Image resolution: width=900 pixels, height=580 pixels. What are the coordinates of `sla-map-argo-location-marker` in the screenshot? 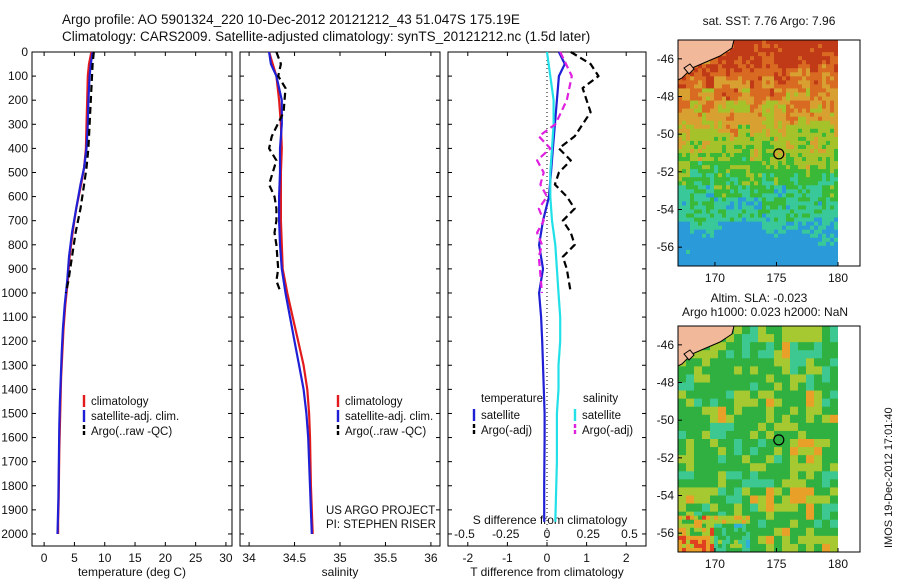 It's located at (779, 440).